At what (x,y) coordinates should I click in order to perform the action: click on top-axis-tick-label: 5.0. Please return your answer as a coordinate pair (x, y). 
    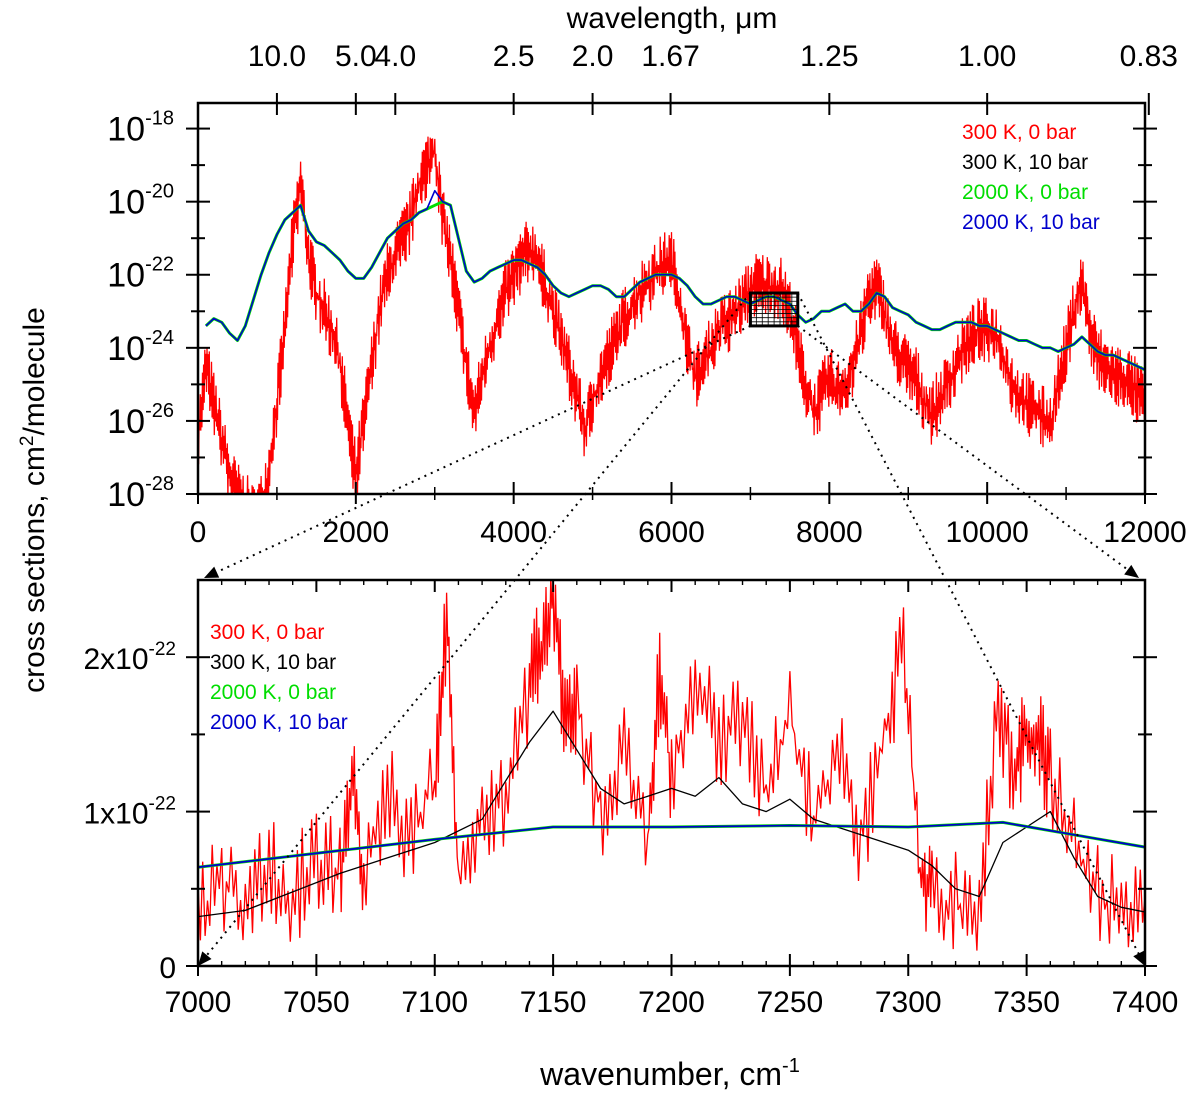
    Looking at the image, I should click on (356, 56).